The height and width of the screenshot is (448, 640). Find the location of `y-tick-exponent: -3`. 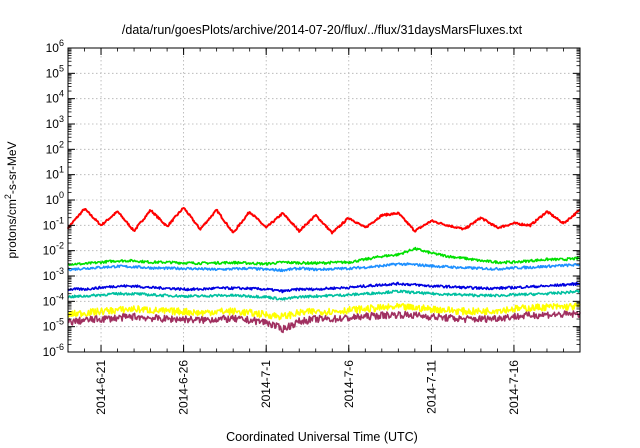

y-tick-exponent: -3 is located at coordinates (60, 271).